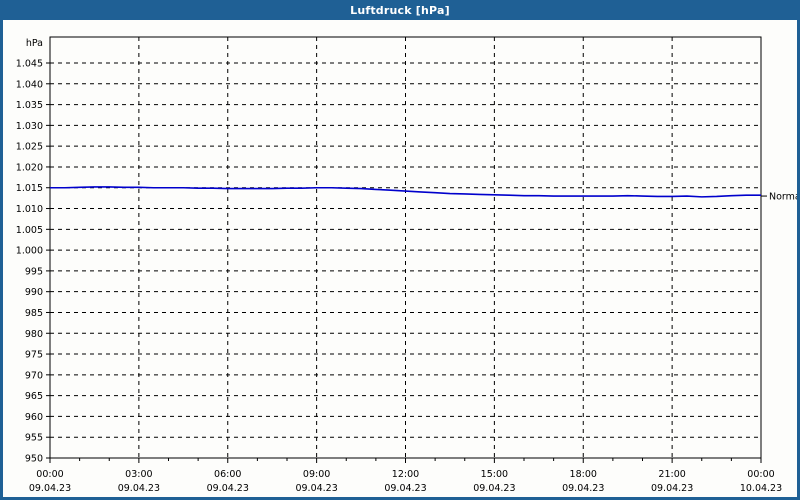 Image resolution: width=800 pixels, height=500 pixels. I want to click on x-tick-time-label: 12:00, so click(405, 474).